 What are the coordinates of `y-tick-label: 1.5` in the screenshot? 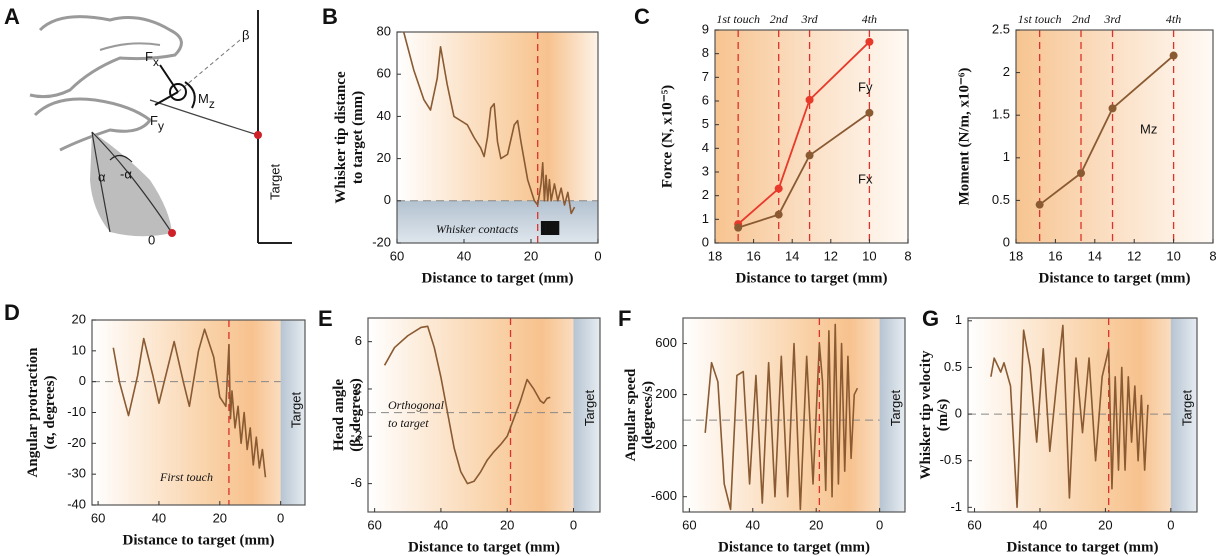 It's located at (1001, 114).